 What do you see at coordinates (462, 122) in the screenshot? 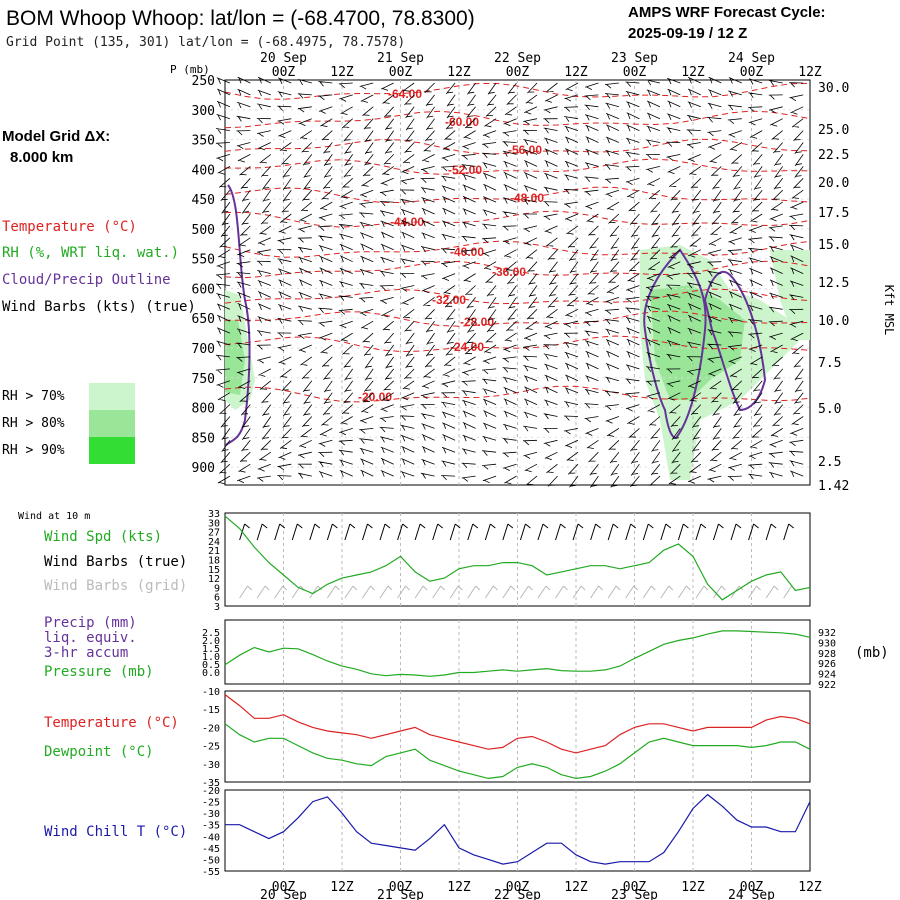
I see `temperature-contour-label: -60.00` at bounding box center [462, 122].